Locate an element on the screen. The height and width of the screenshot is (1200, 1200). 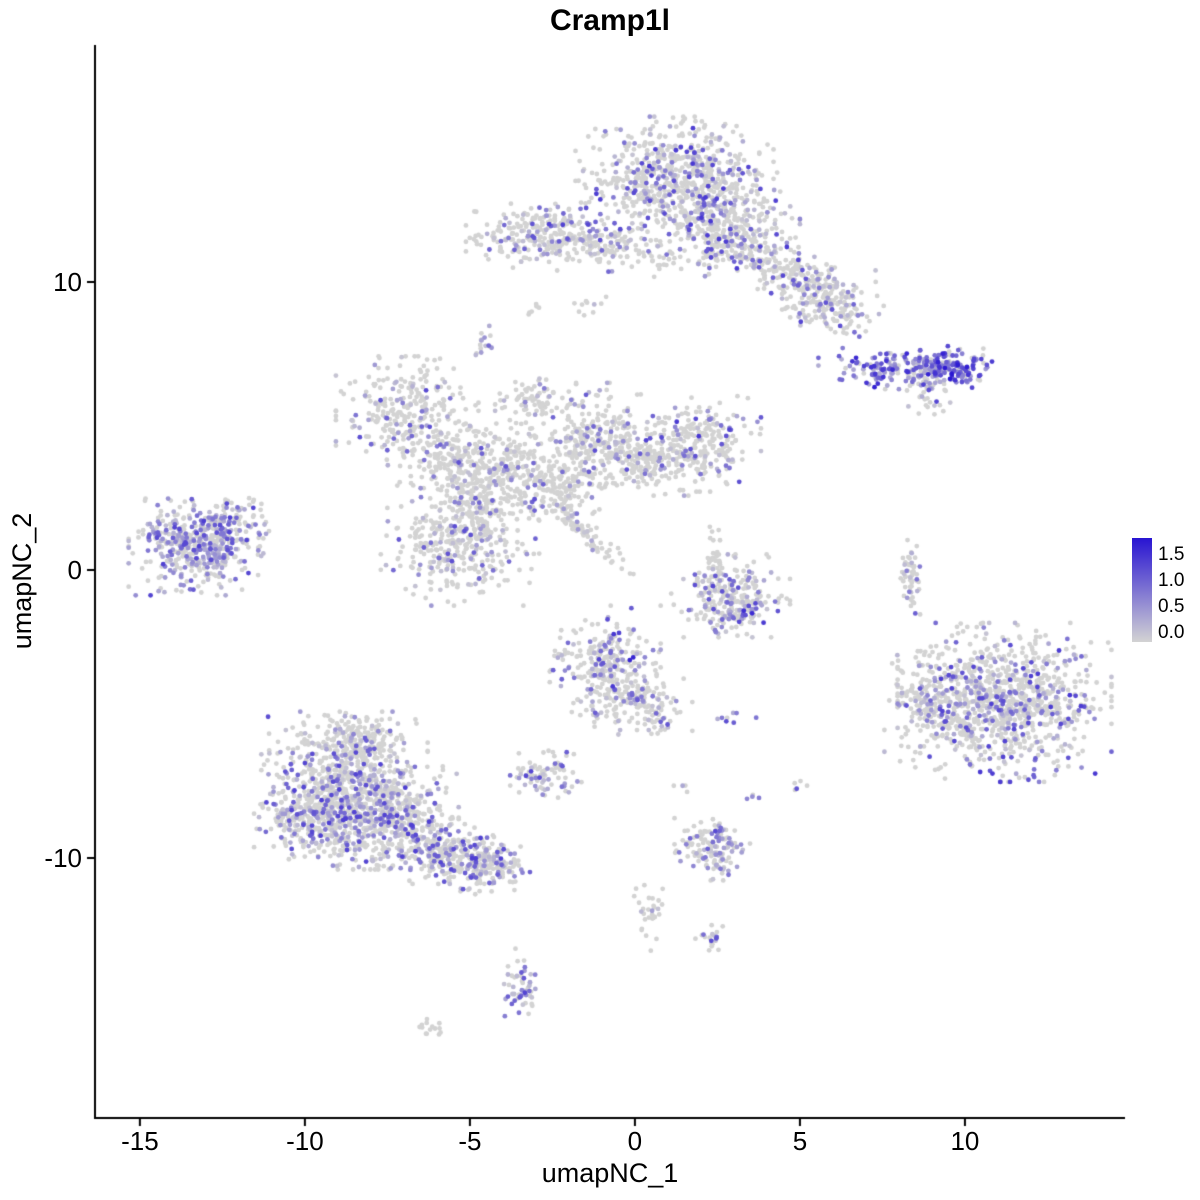
y-tick-label: 10 is located at coordinates (67, 282).